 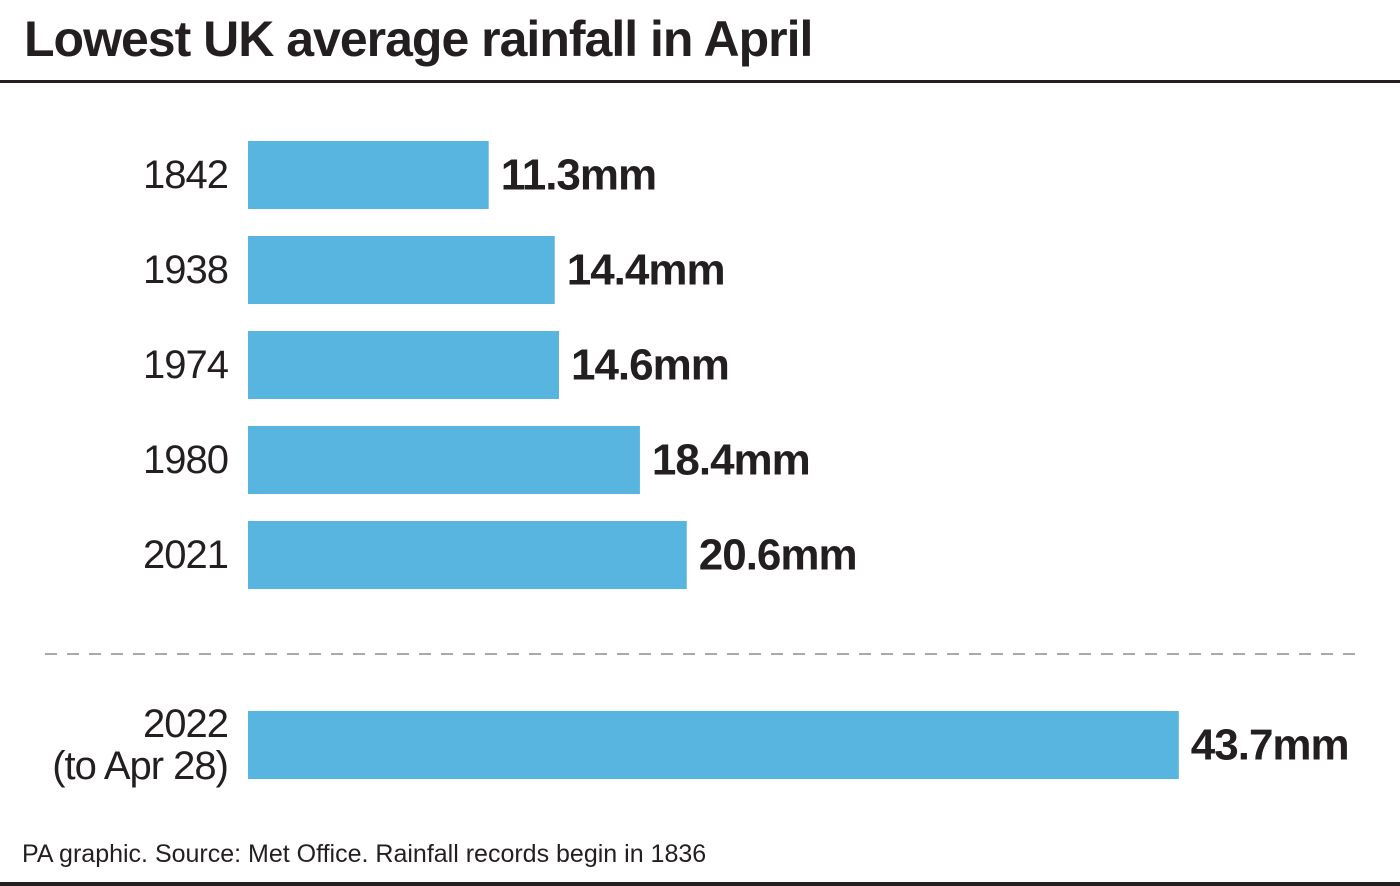 What do you see at coordinates (185, 555) in the screenshot?
I see `category-label: 2021` at bounding box center [185, 555].